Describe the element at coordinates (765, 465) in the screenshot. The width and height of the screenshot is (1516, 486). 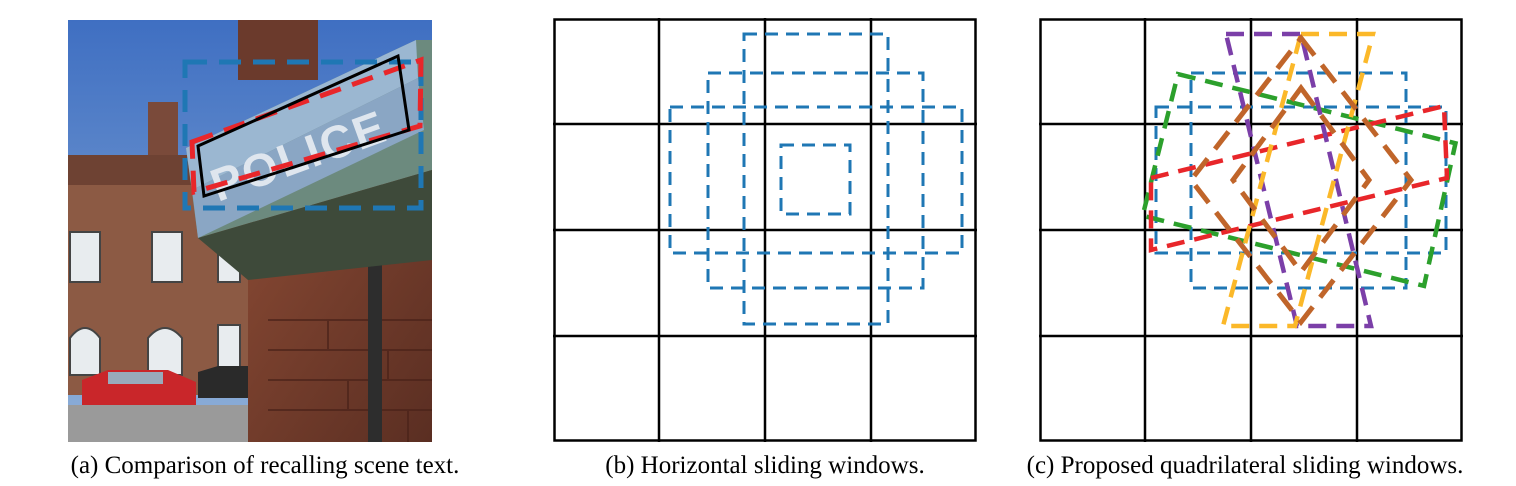
I see `caption-b: (b) Horizontal sliding windows.` at that location.